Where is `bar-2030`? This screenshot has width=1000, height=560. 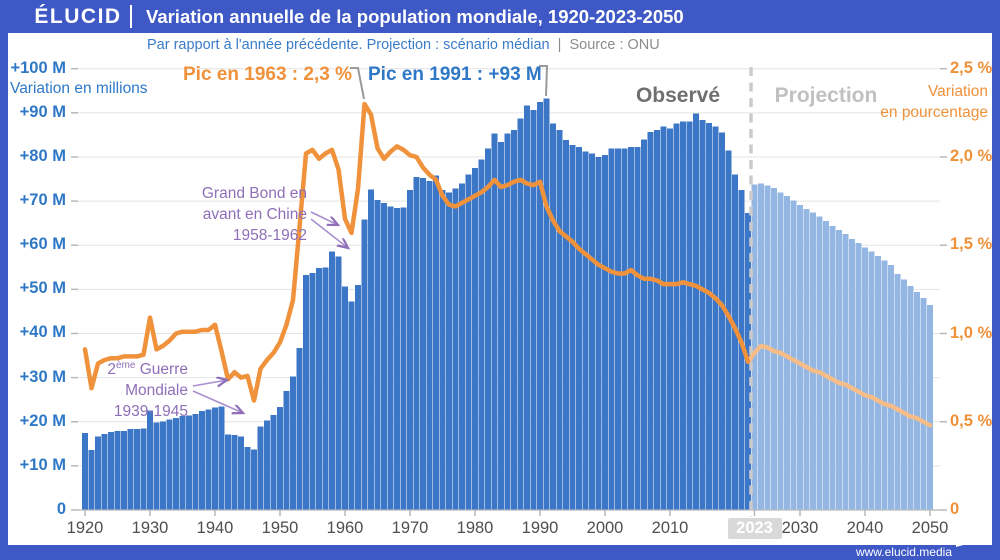
bar-2030 is located at coordinates (800, 357).